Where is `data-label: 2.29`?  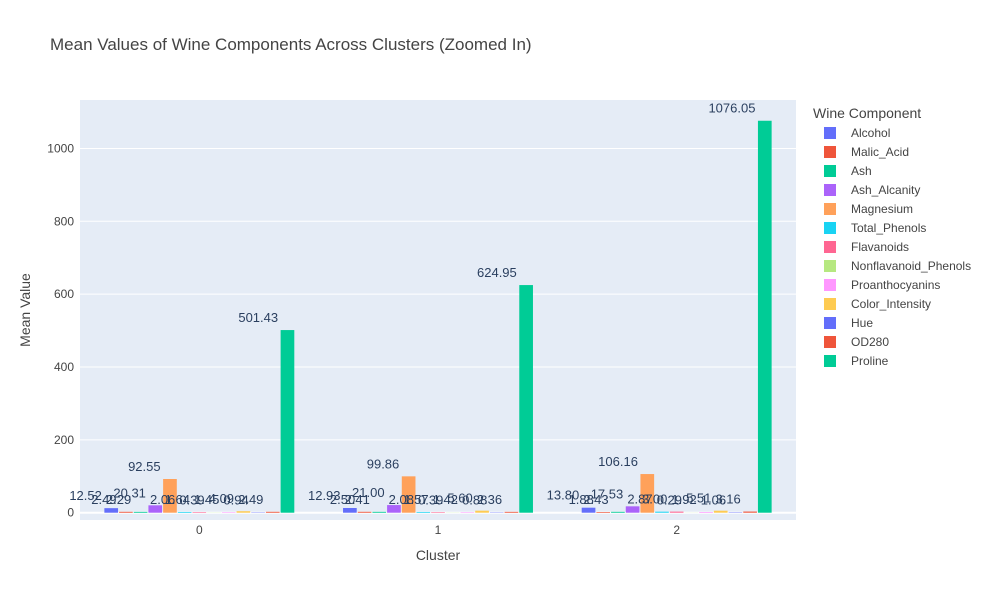
data-label: 2.29 is located at coordinates (118, 499).